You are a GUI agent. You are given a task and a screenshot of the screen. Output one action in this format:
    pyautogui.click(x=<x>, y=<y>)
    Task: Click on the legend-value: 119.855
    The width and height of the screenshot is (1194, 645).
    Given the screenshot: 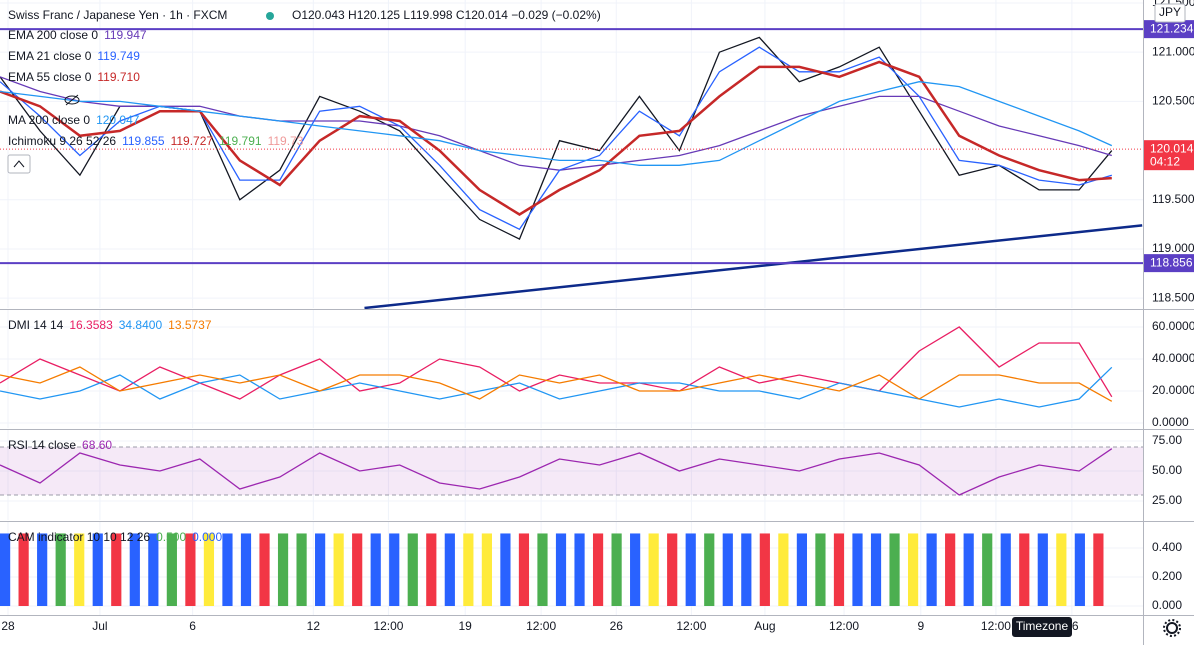 What is the action you would take?
    pyautogui.click(x=143, y=141)
    